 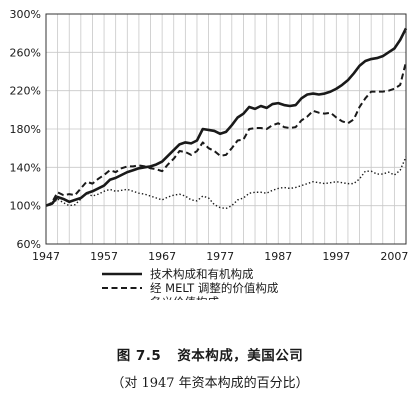 What do you see at coordinates (184, 297) in the screenshot?
I see `legend-label-dotted: 名义价值构成` at bounding box center [184, 297].